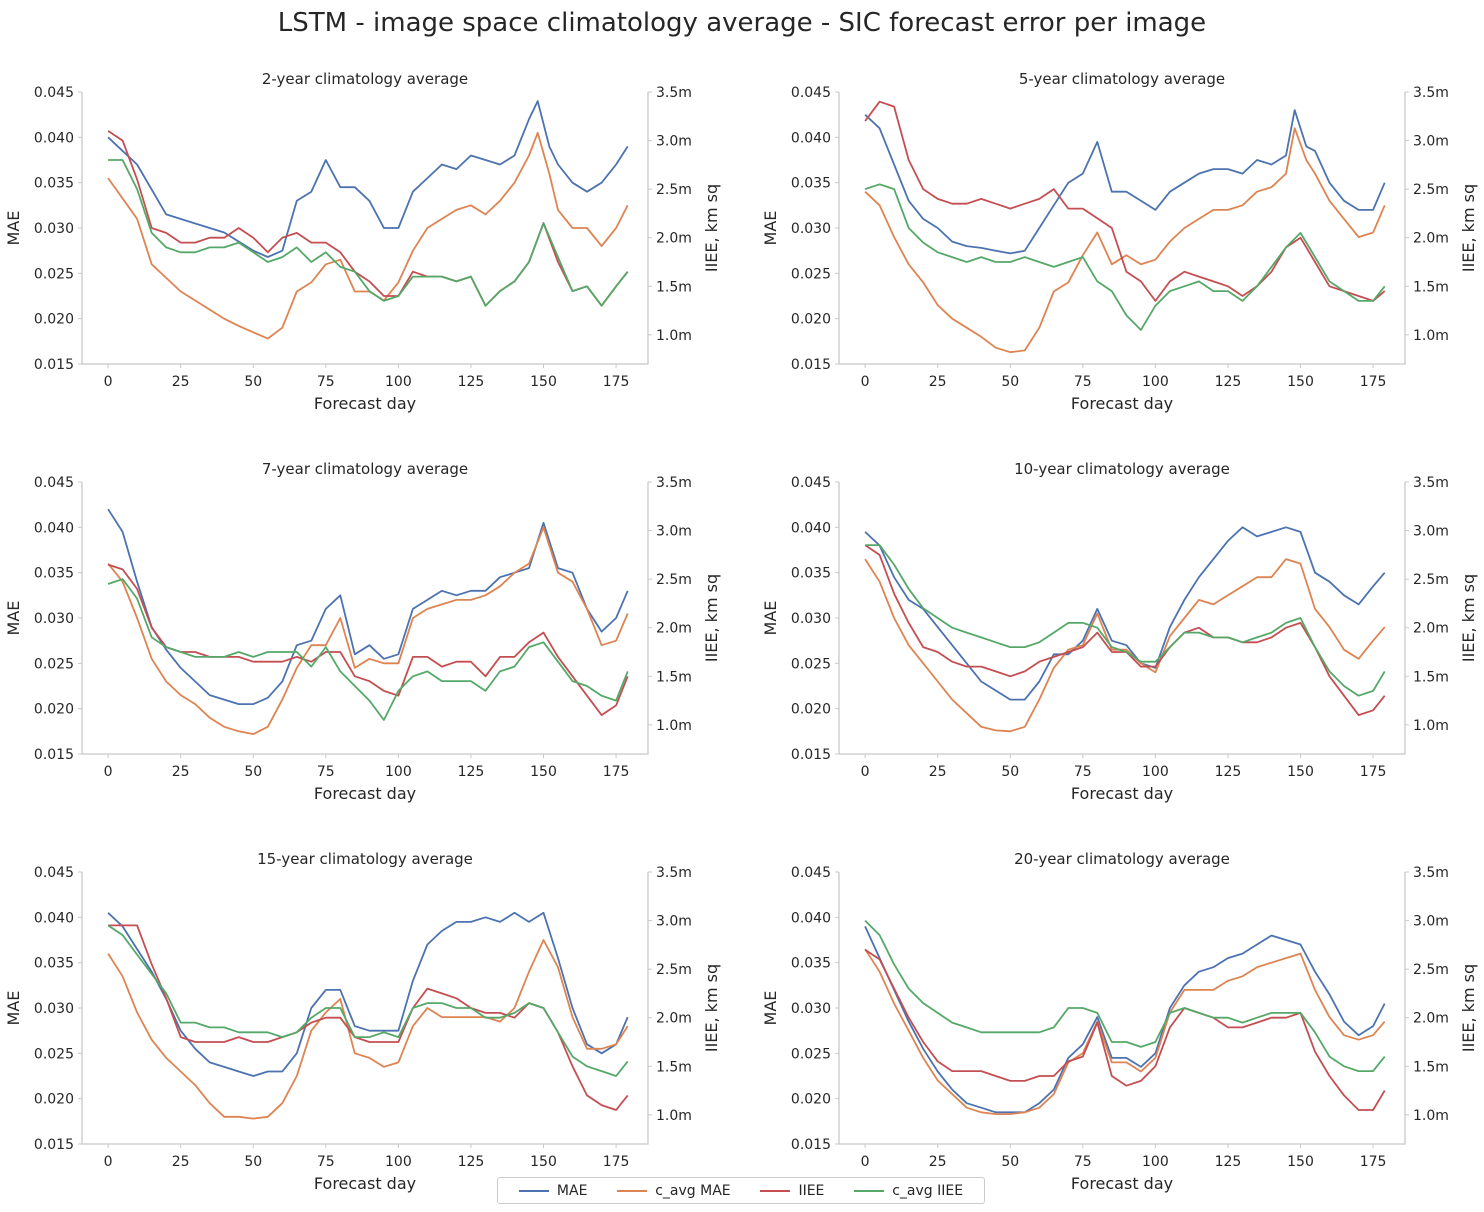  Describe the element at coordinates (533, 1190) in the screenshot. I see `legend-swatch-mae` at that location.